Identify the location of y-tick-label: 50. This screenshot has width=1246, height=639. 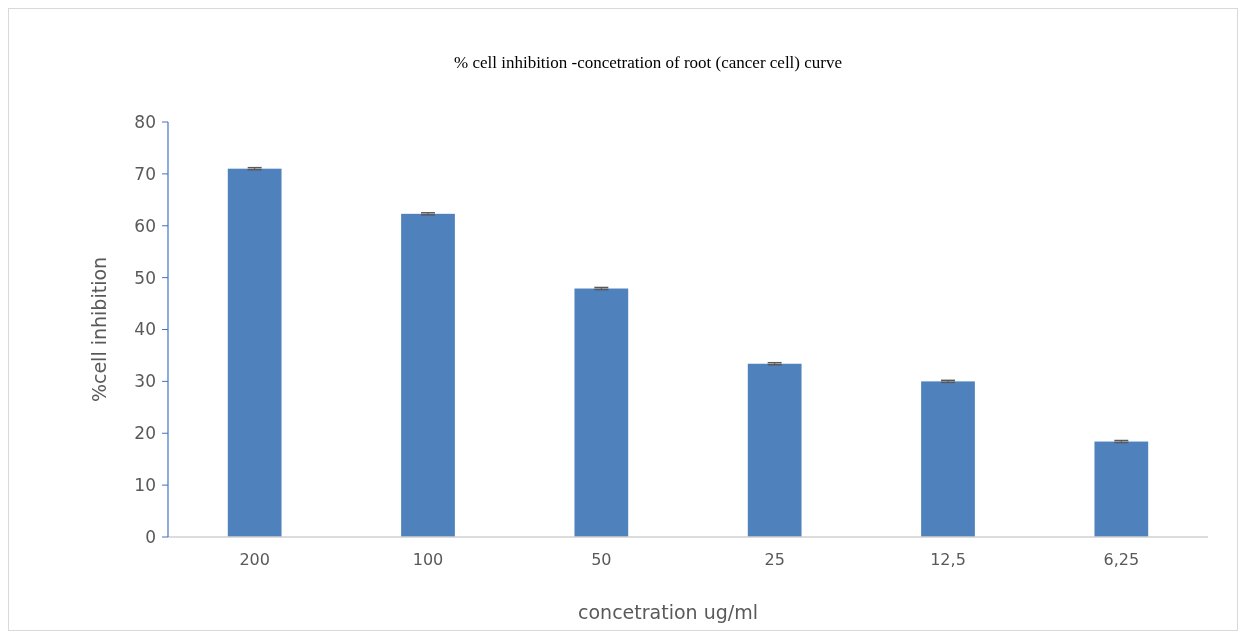
(145, 277).